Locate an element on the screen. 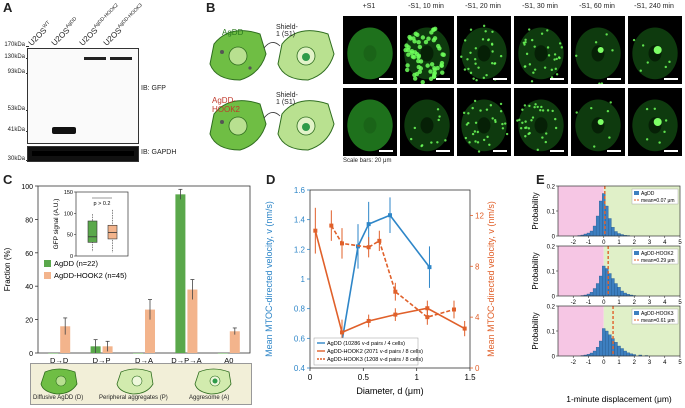 Image resolution: width=685 pixels, height=408 pixels. x-tick-label: -1 is located at coordinates (589, 303).